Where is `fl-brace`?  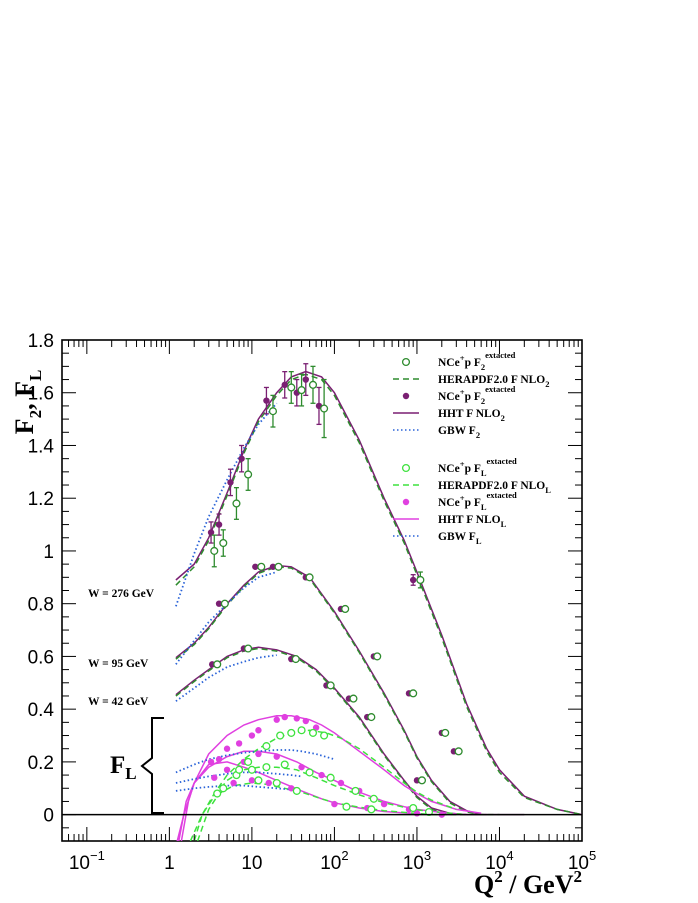 fl-brace is located at coordinates (152, 765).